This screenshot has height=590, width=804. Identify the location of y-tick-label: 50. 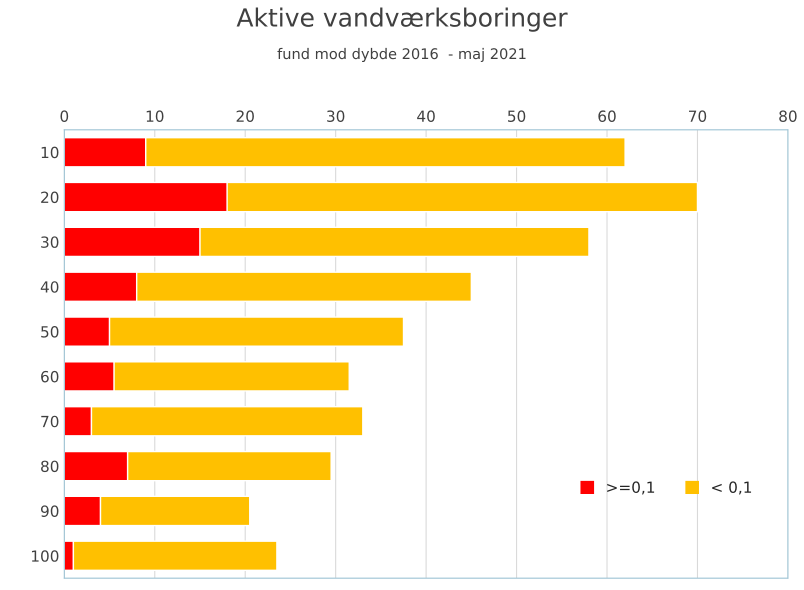
(49, 332).